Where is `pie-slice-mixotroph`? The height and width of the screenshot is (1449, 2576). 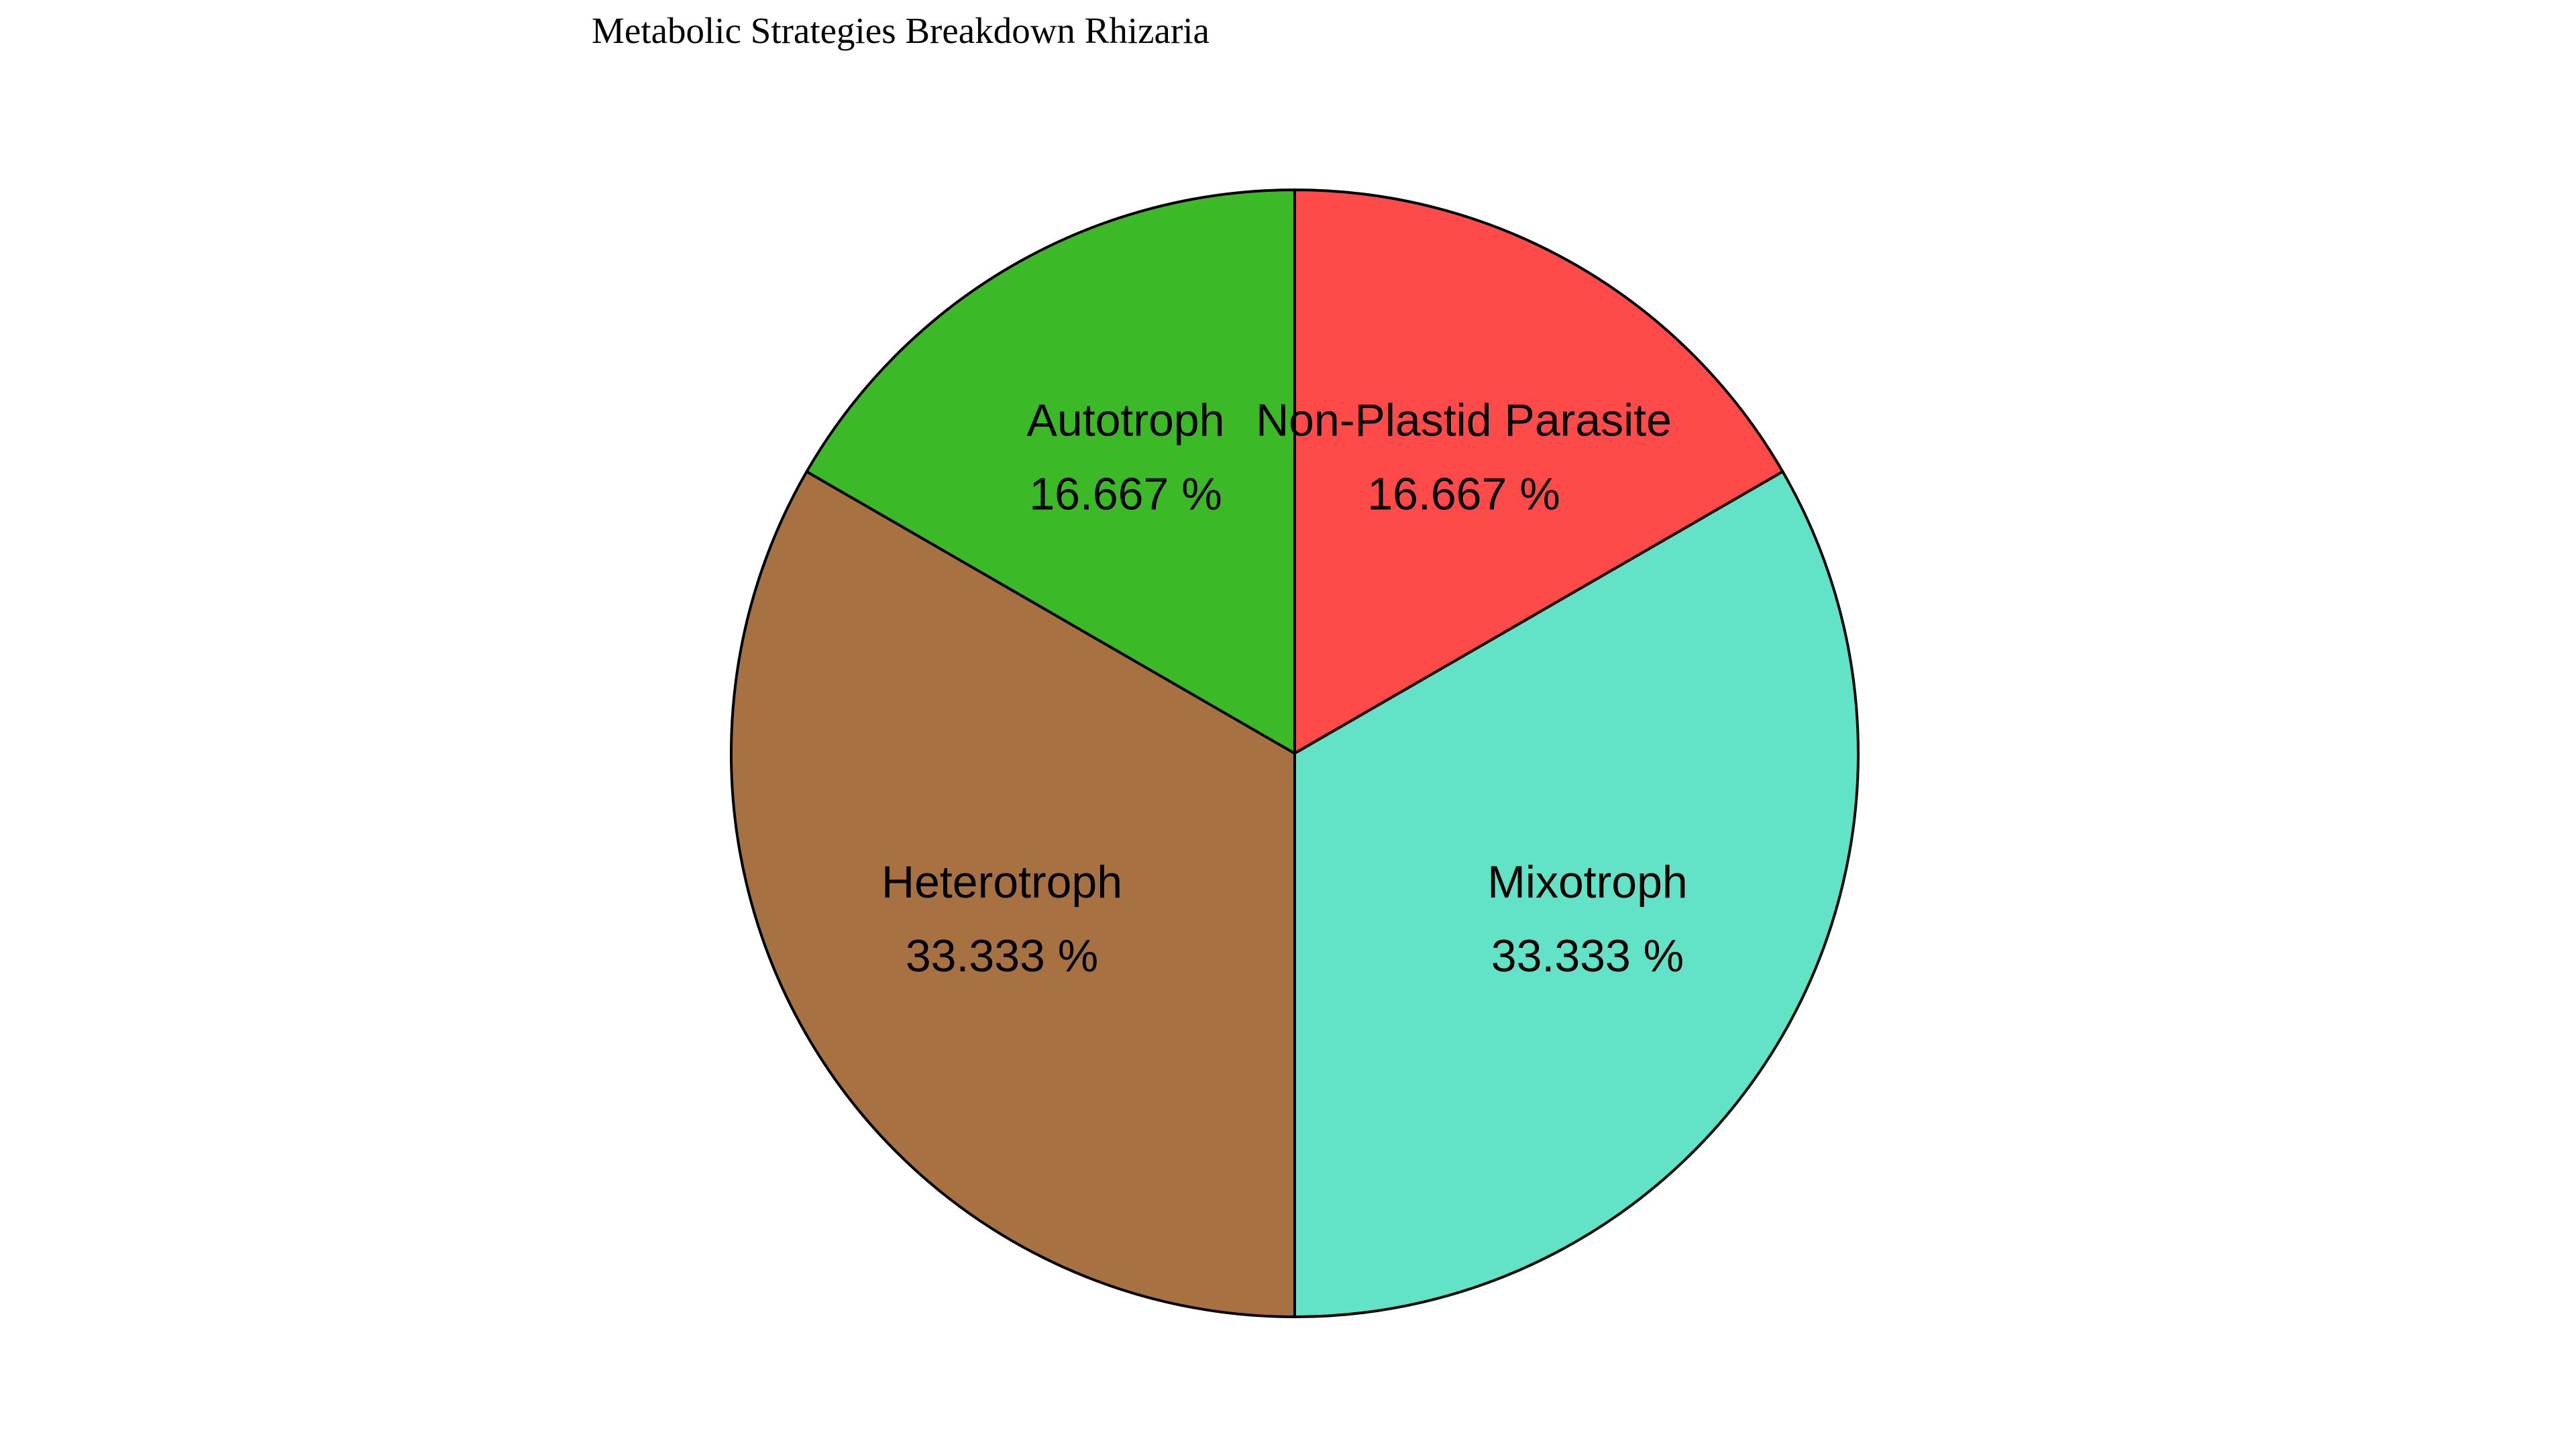 pie-slice-mixotroph is located at coordinates (1576, 894).